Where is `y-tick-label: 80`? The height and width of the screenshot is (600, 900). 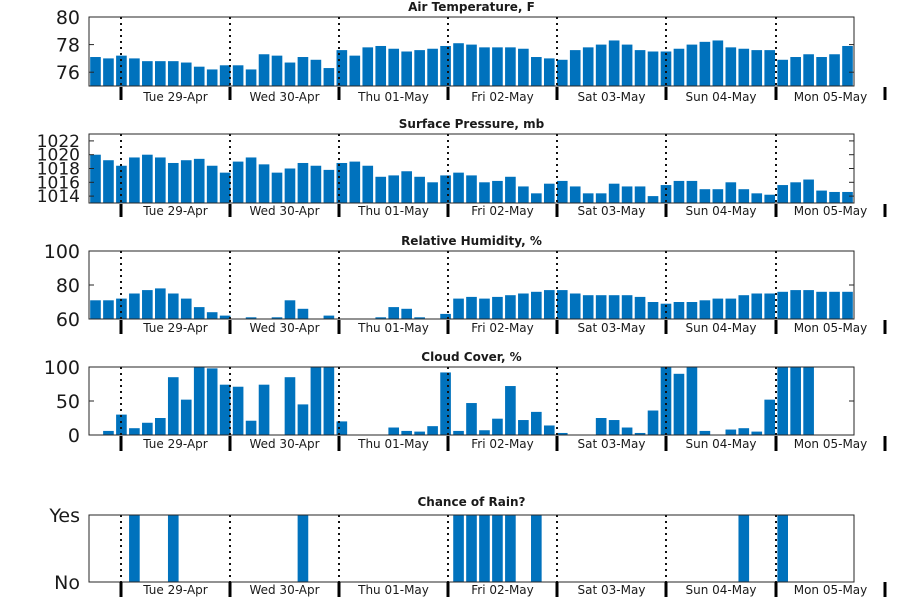 y-tick-label: 80 is located at coordinates (68, 18).